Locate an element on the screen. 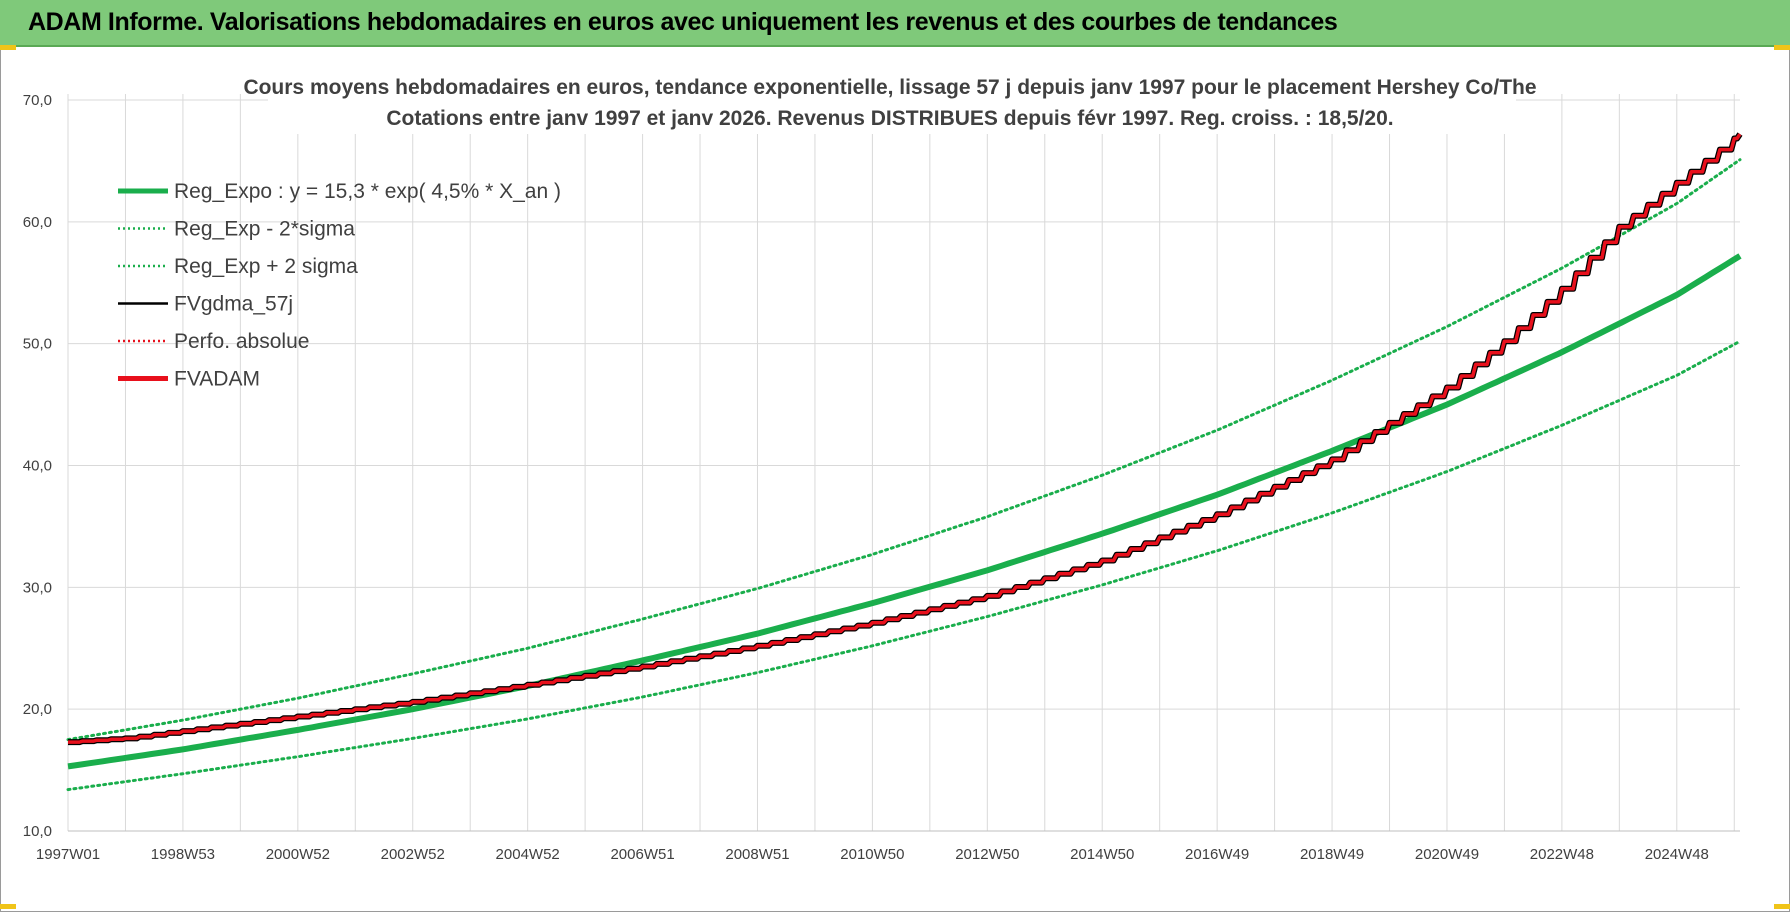  y-tick-label: 30,0 is located at coordinates (37, 587).